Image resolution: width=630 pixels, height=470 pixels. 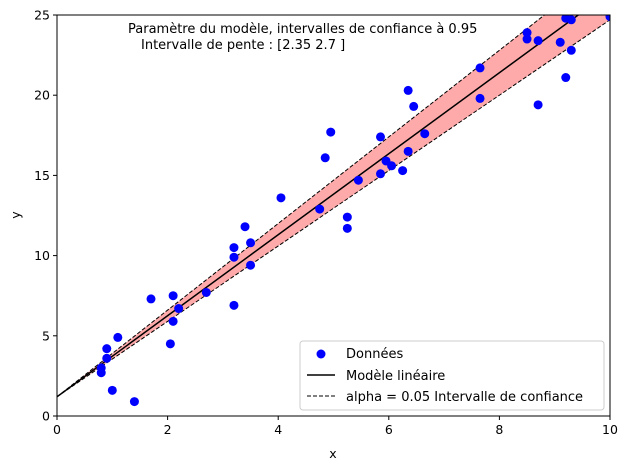 What do you see at coordinates (335, 426) in the screenshot?
I see `x-axis-ticks: 0 2 4 6 8 10` at bounding box center [335, 426].